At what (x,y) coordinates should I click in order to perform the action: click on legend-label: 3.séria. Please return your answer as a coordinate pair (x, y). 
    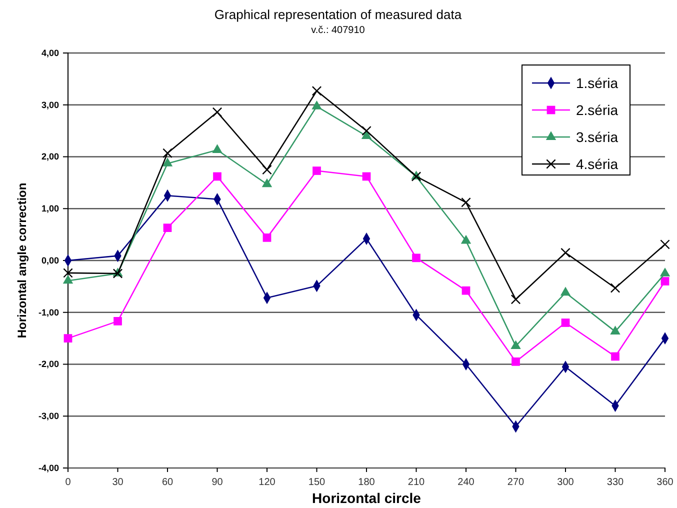
    Looking at the image, I should click on (597, 137).